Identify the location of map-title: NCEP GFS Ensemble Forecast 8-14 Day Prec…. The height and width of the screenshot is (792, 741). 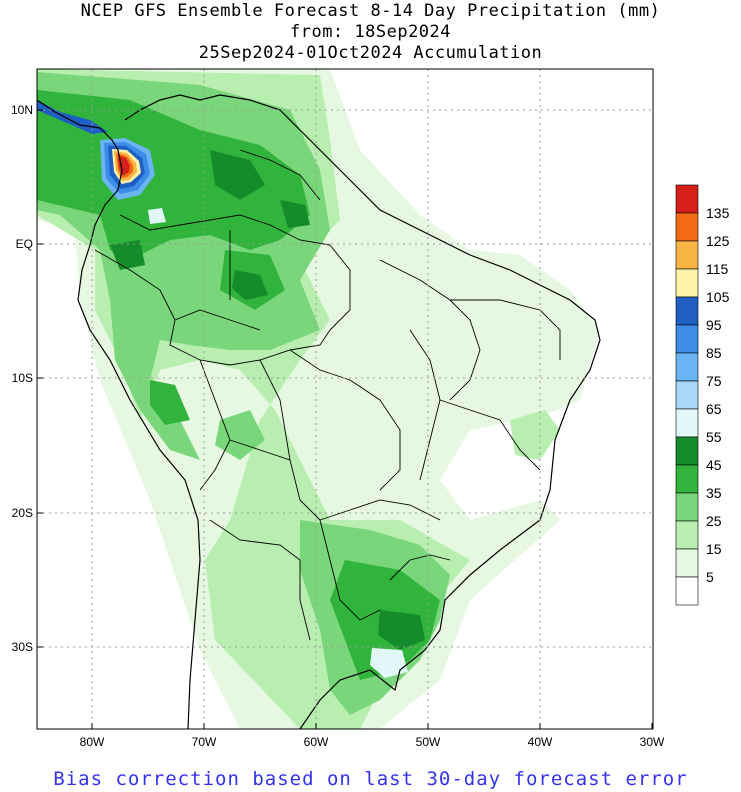
(370, 11).